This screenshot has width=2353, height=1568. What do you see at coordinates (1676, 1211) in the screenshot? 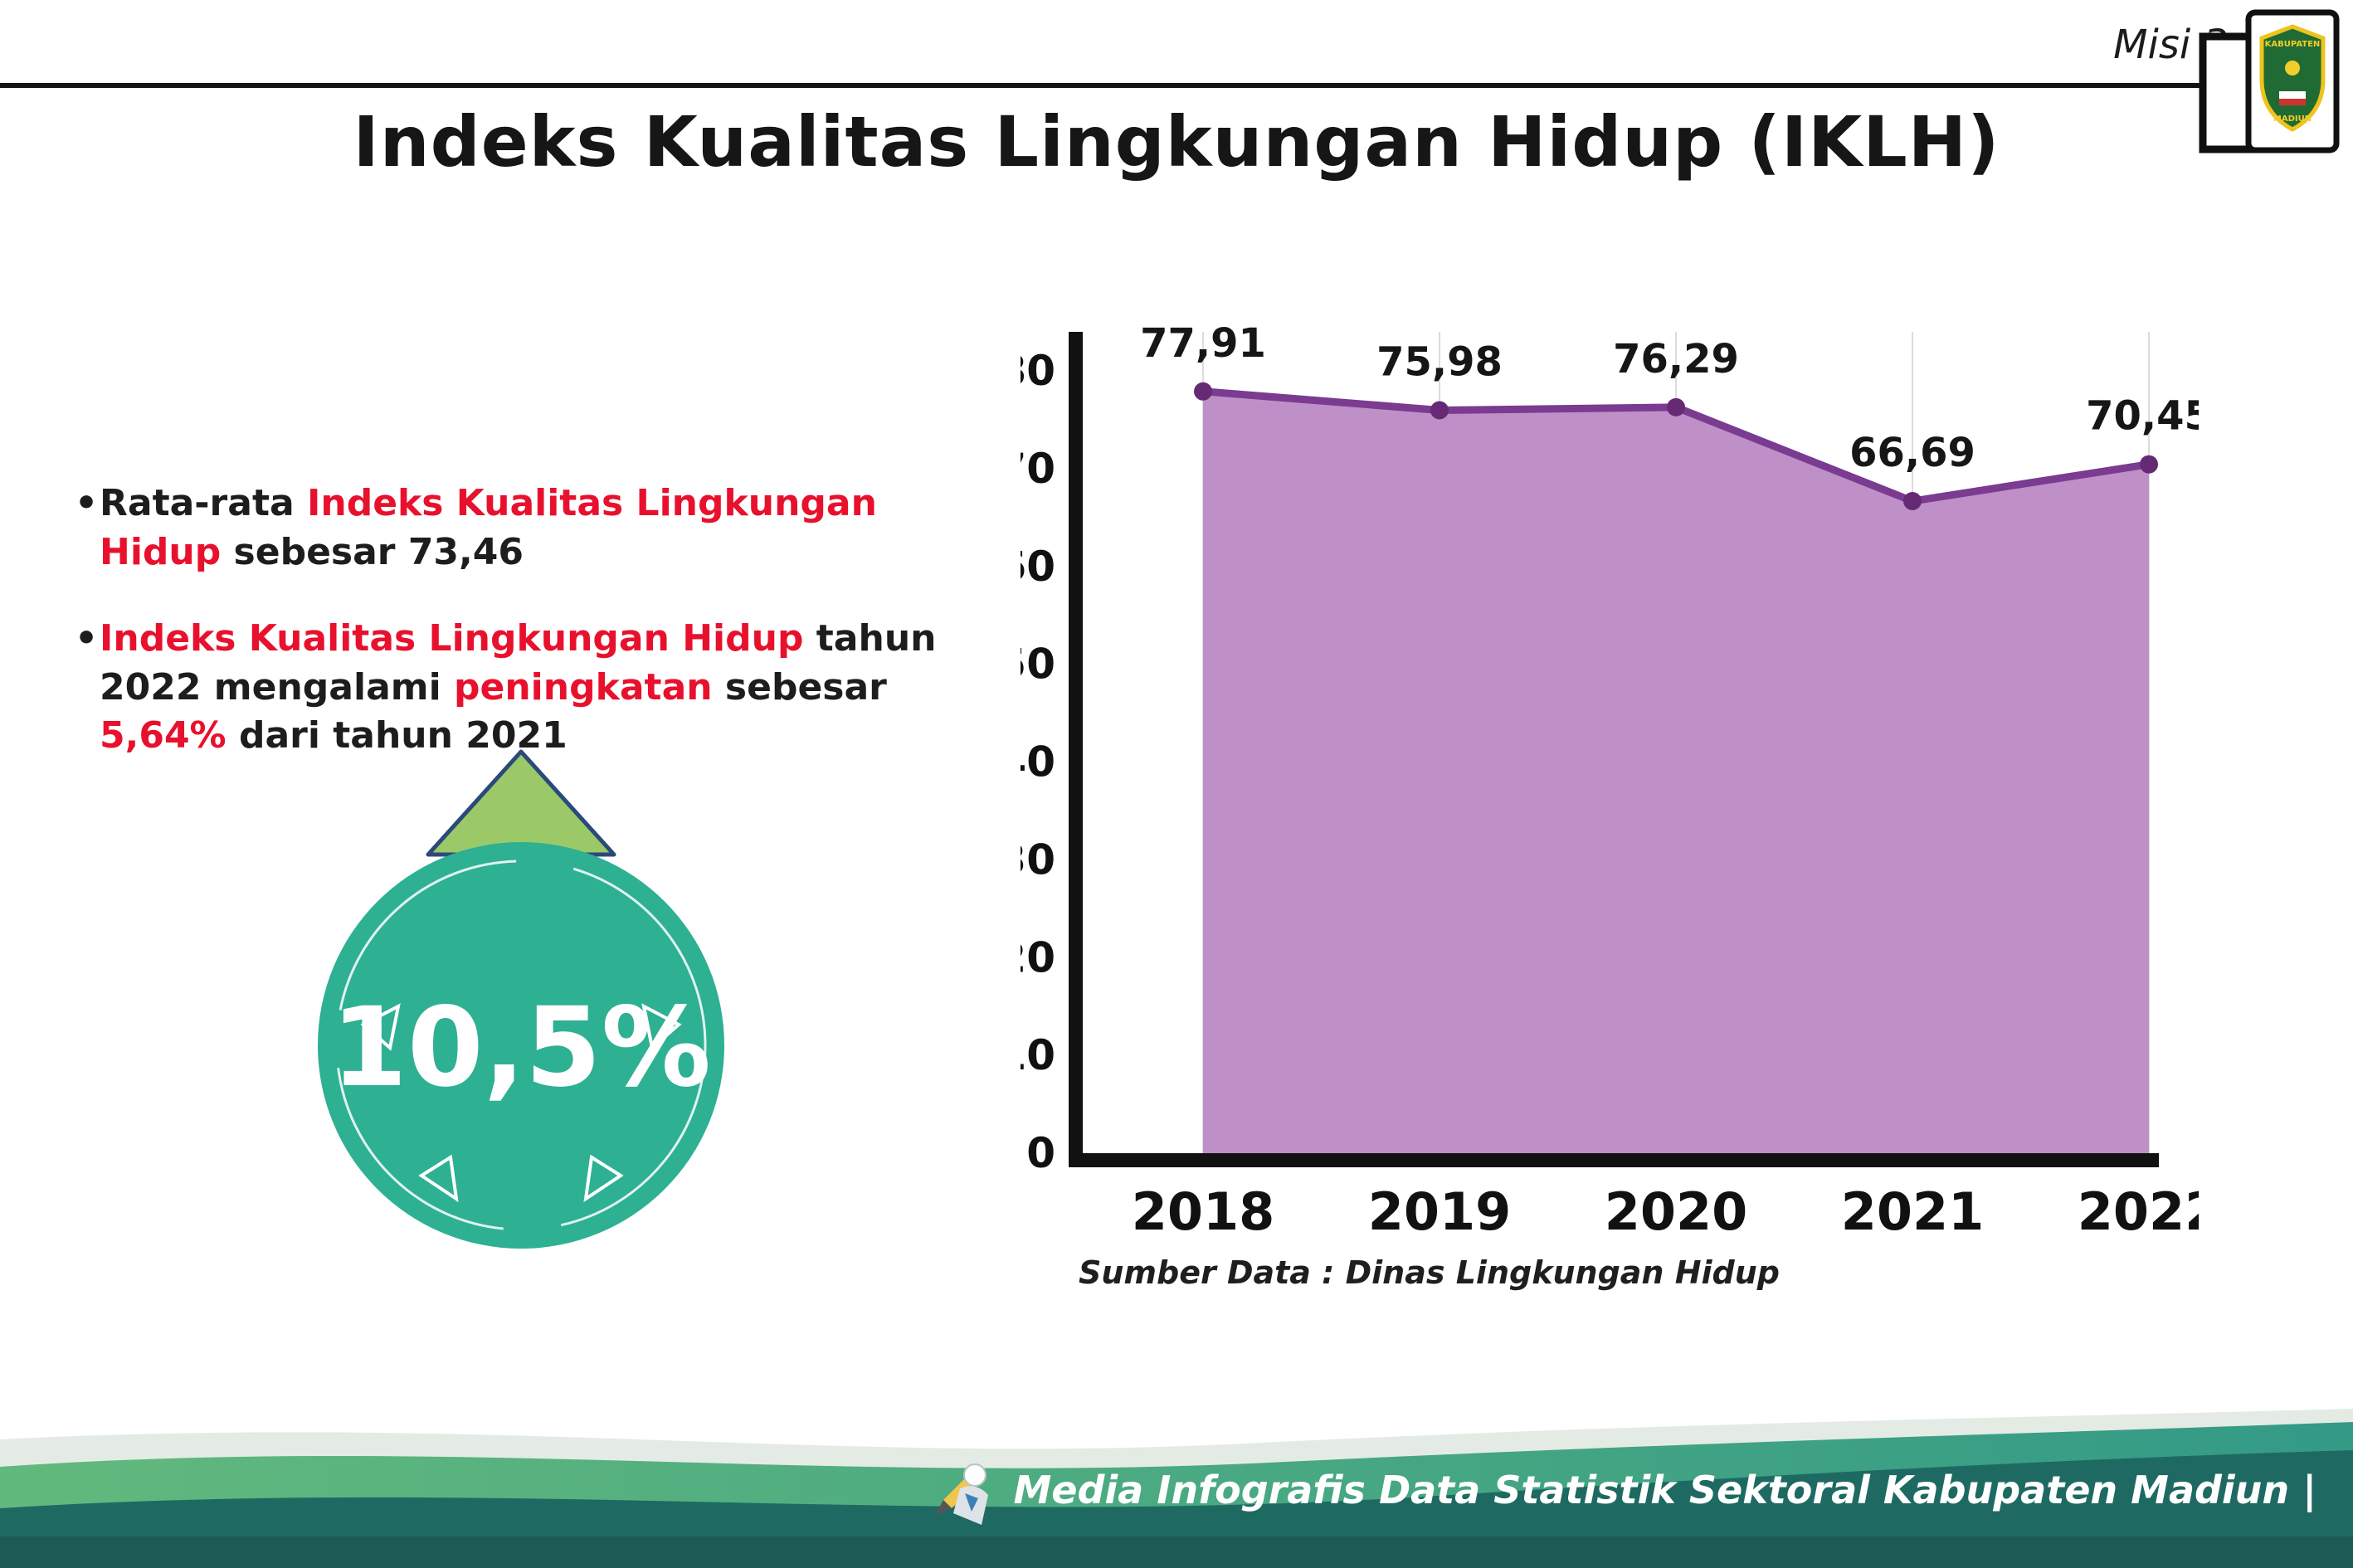
I see `x-tick-label: 2020` at bounding box center [1676, 1211].